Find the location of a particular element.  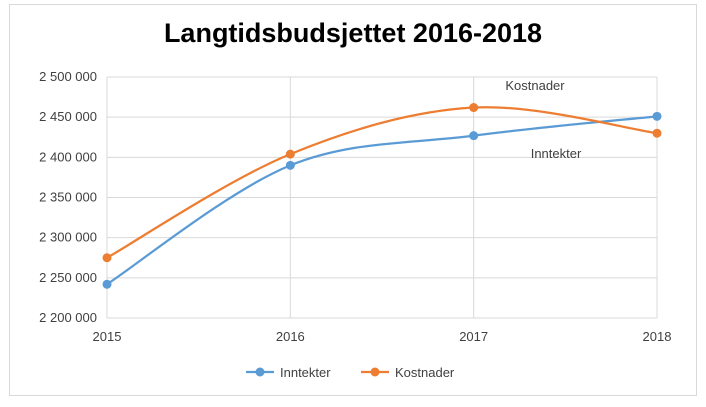

x-tick-label: 2015 is located at coordinates (107, 336).